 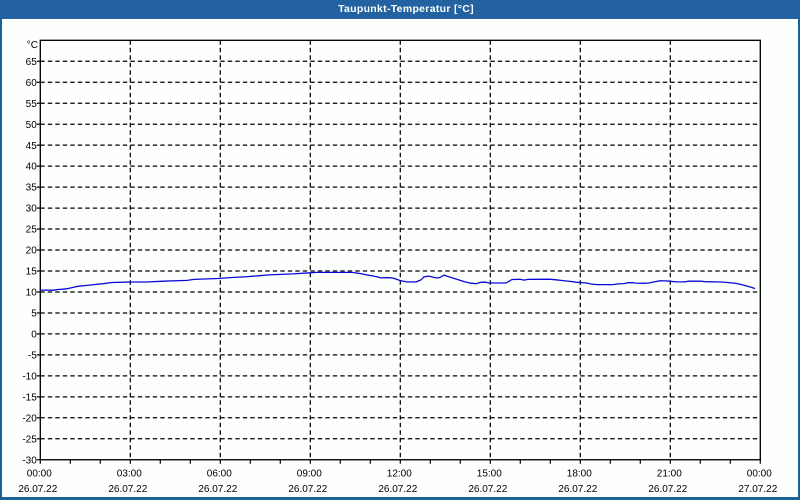 What do you see at coordinates (129, 474) in the screenshot?
I see `svg-text: 03:00` at bounding box center [129, 474].